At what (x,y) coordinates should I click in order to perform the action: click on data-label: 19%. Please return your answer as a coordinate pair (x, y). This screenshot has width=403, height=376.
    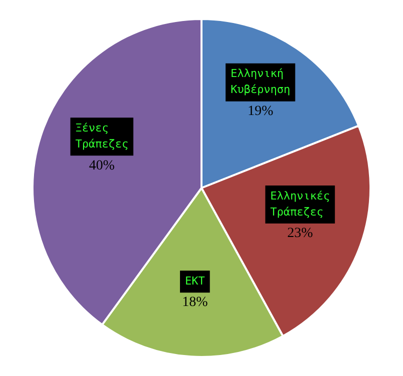
    Looking at the image, I should click on (261, 112).